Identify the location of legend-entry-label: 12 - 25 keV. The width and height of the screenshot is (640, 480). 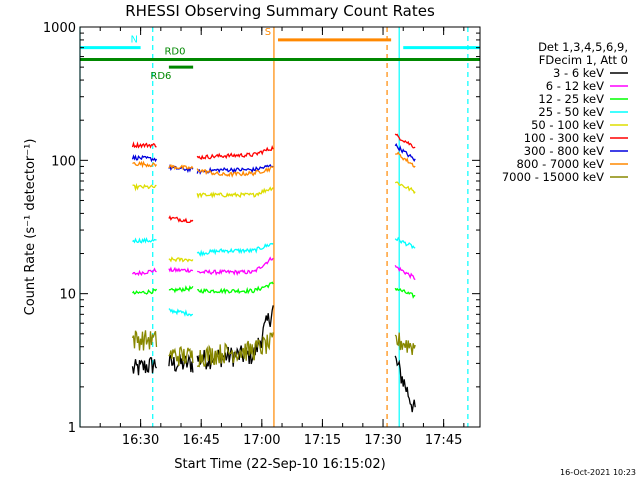
(571, 99).